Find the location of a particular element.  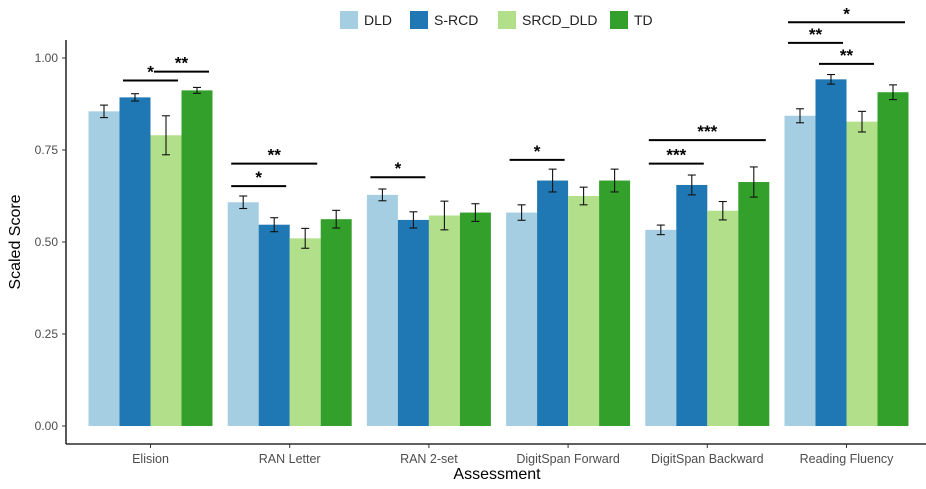

x-tick-label: DigitSpan Backward is located at coordinates (707, 459).